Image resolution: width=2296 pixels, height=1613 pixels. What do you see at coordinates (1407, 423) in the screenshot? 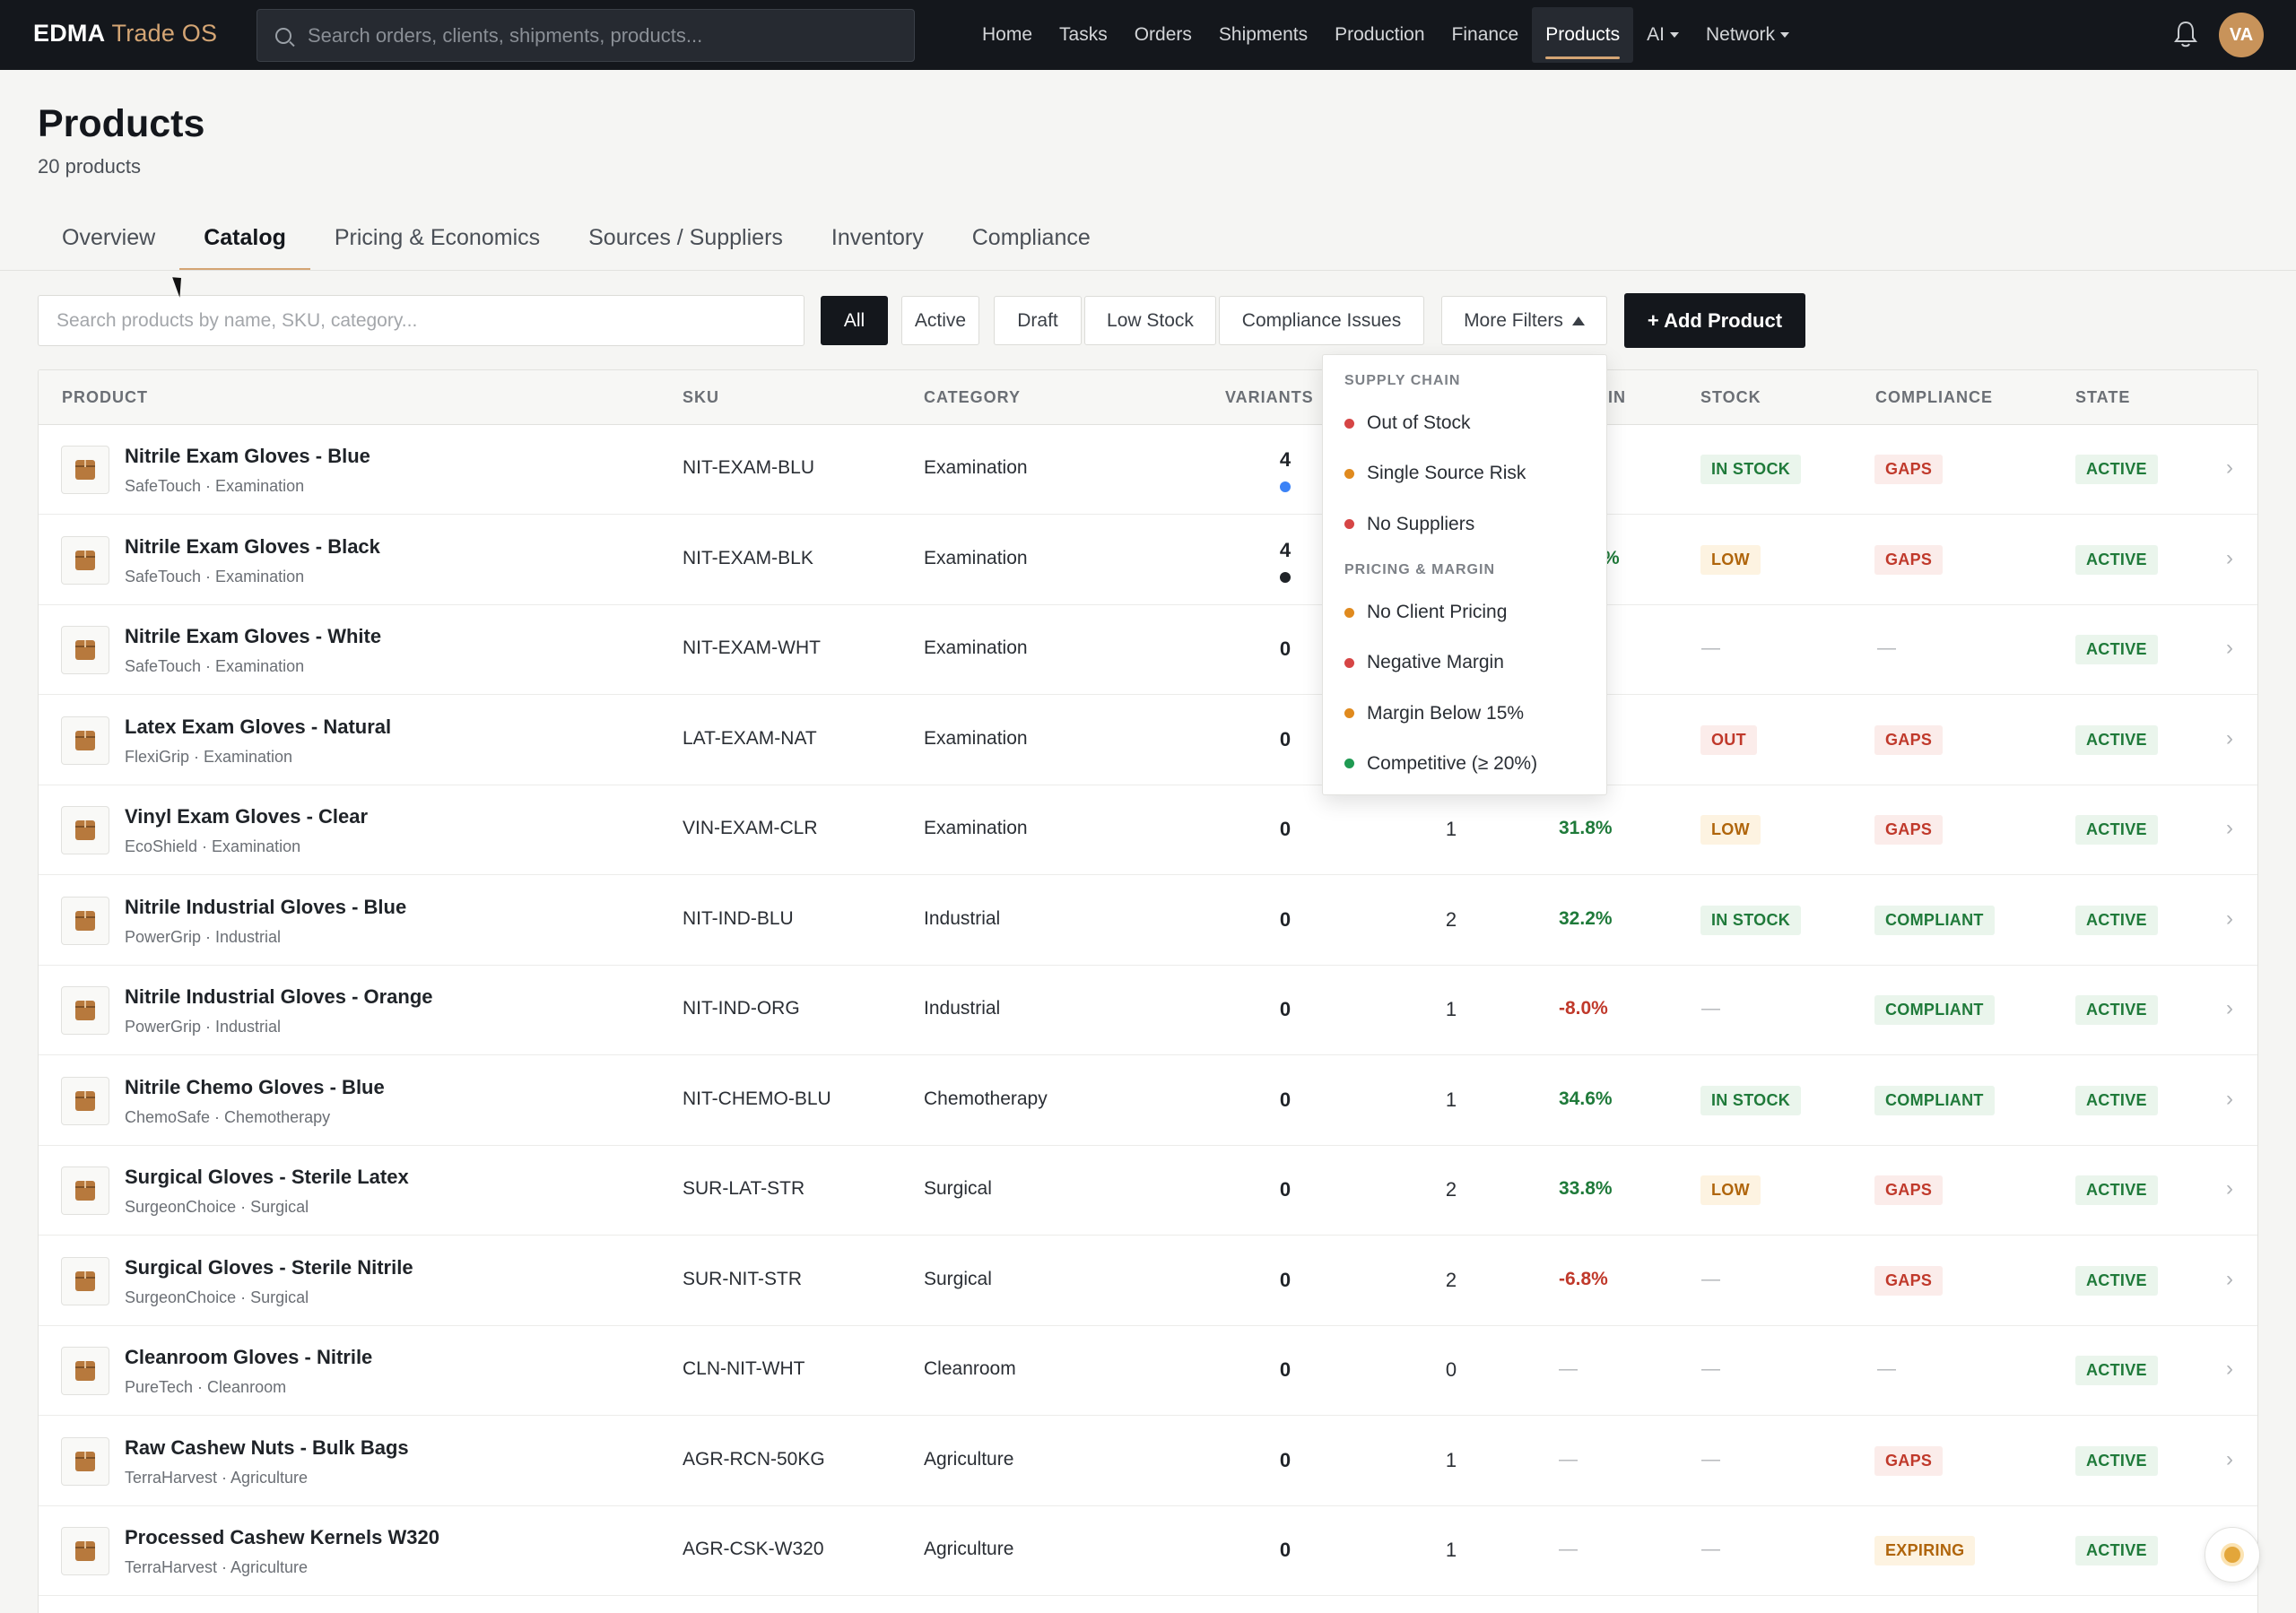
I see `filter-option-out-of-stock: Out of Stock` at bounding box center [1407, 423].